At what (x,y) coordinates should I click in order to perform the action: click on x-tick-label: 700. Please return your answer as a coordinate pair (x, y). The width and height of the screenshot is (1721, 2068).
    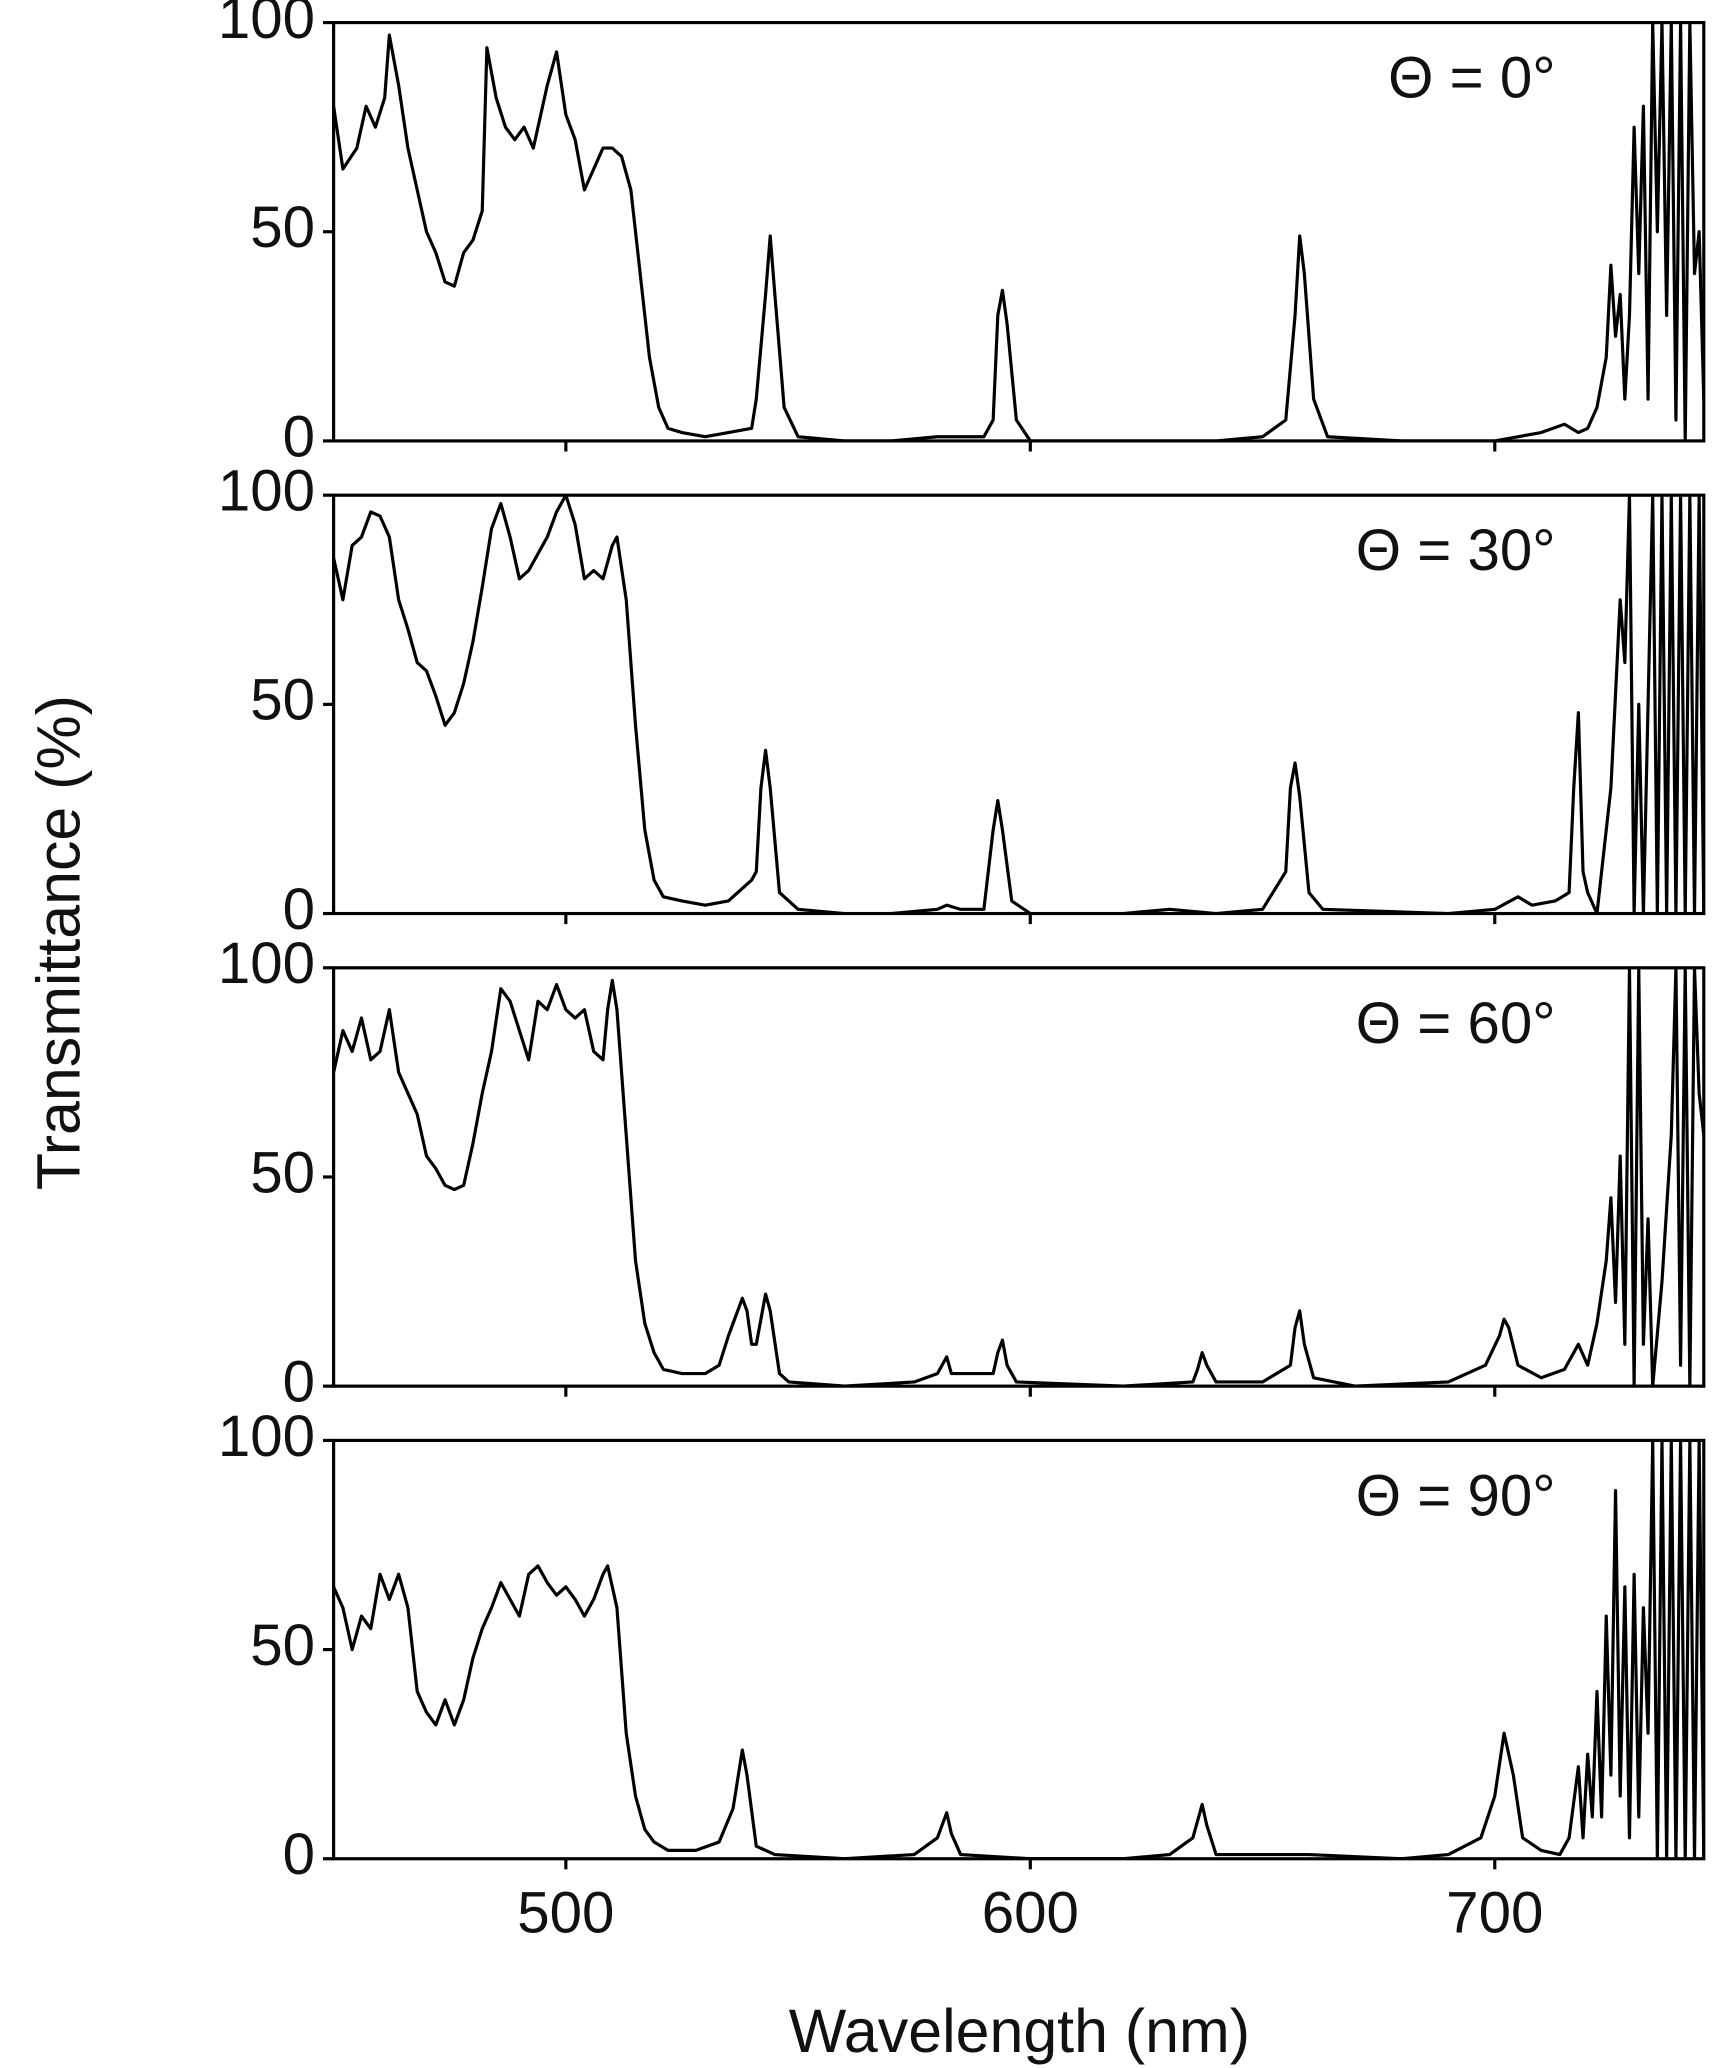
    Looking at the image, I should click on (1494, 1912).